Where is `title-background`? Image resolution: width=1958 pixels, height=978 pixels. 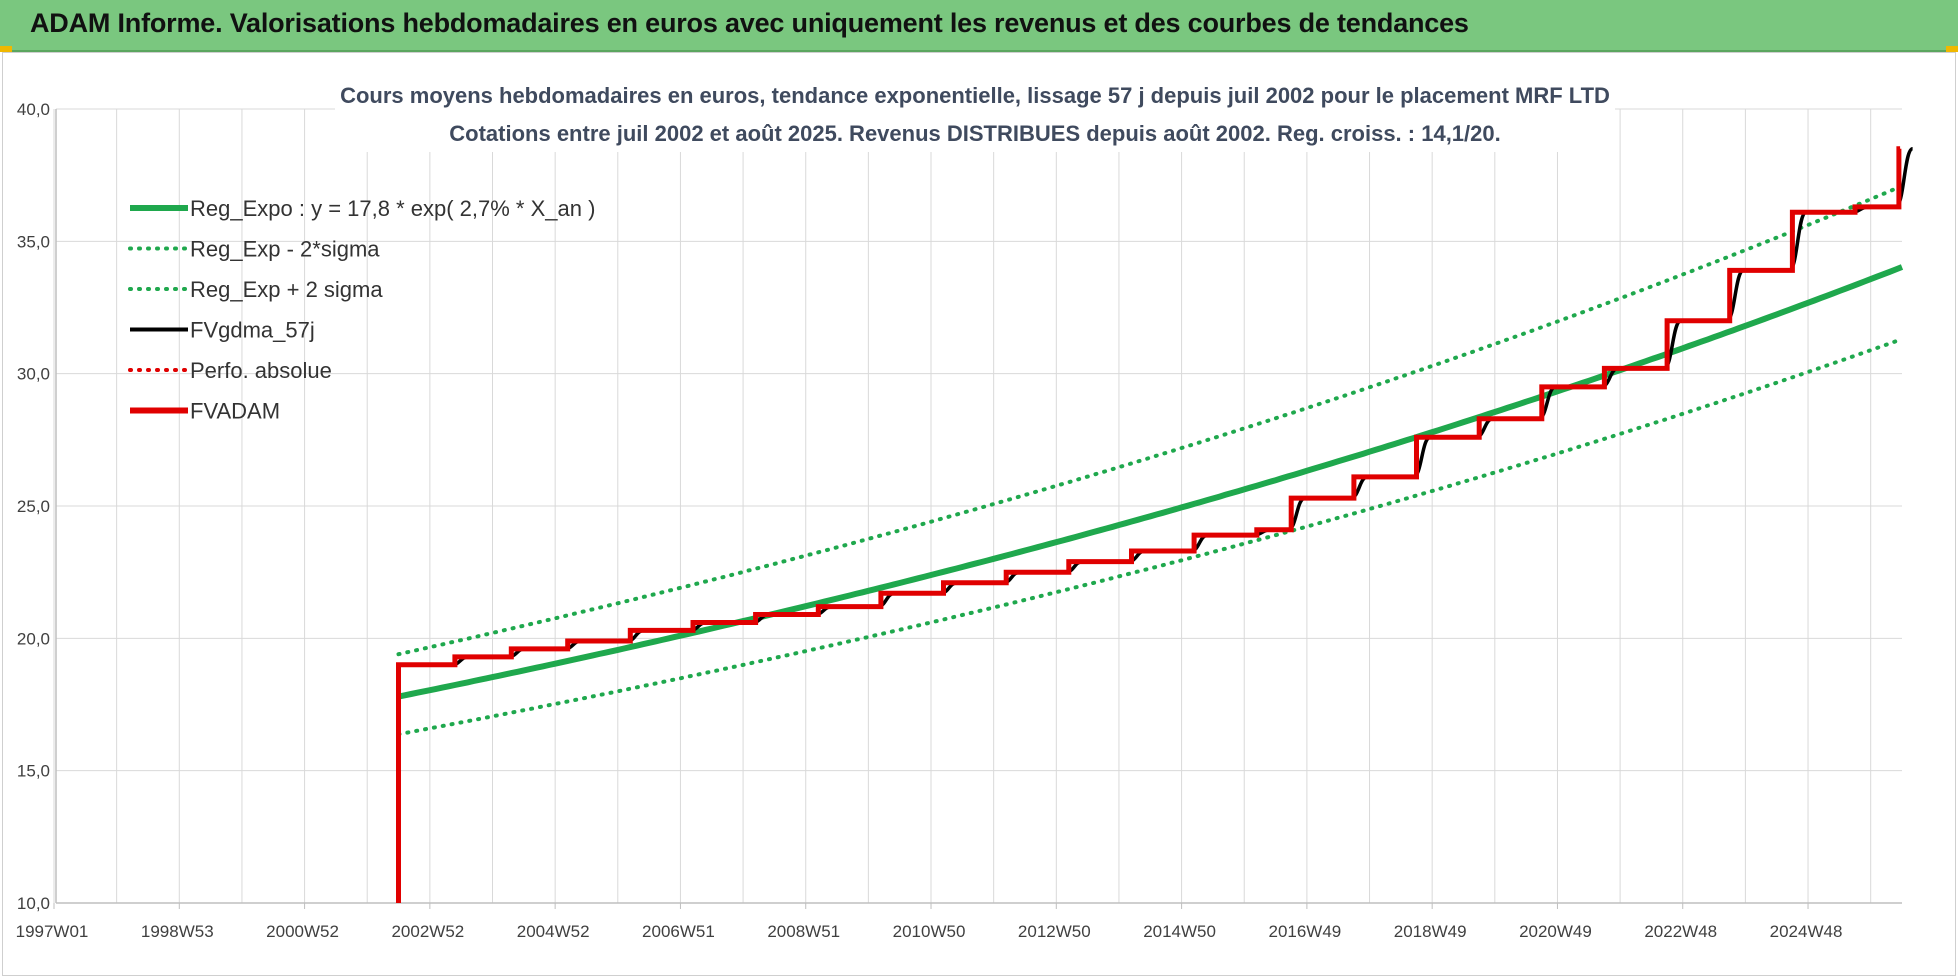 title-background is located at coordinates (975, 115).